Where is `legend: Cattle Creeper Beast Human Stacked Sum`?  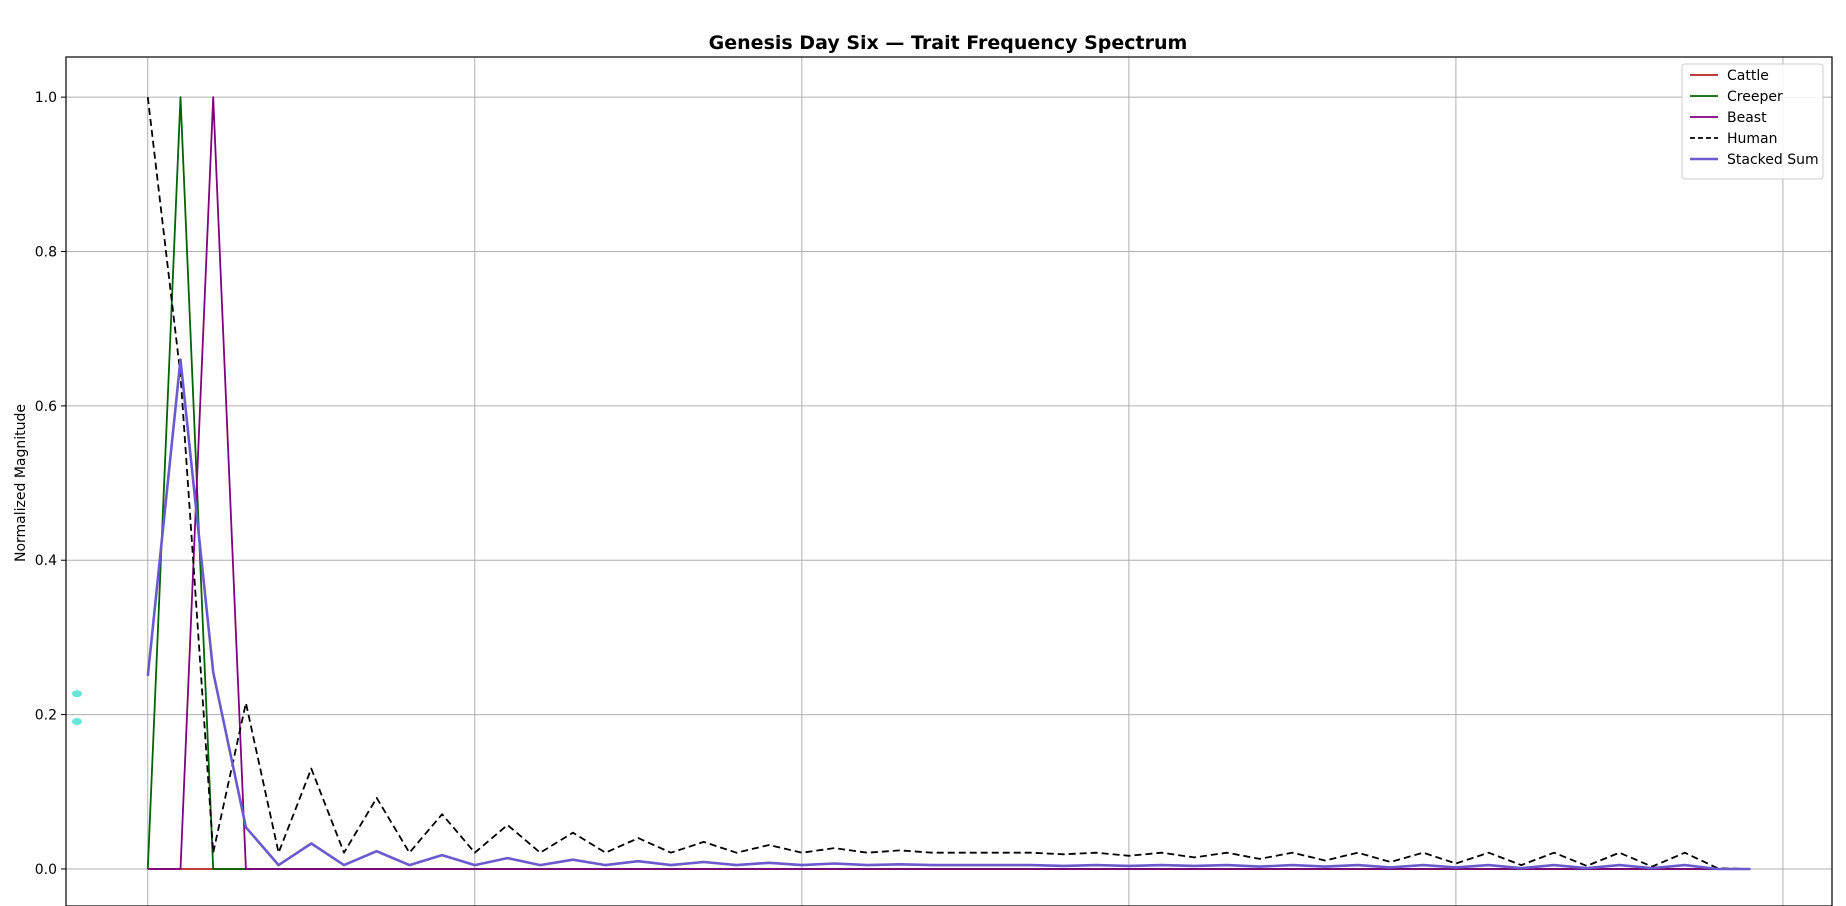 legend: Cattle Creeper Beast Human Stacked Sum is located at coordinates (1752, 121).